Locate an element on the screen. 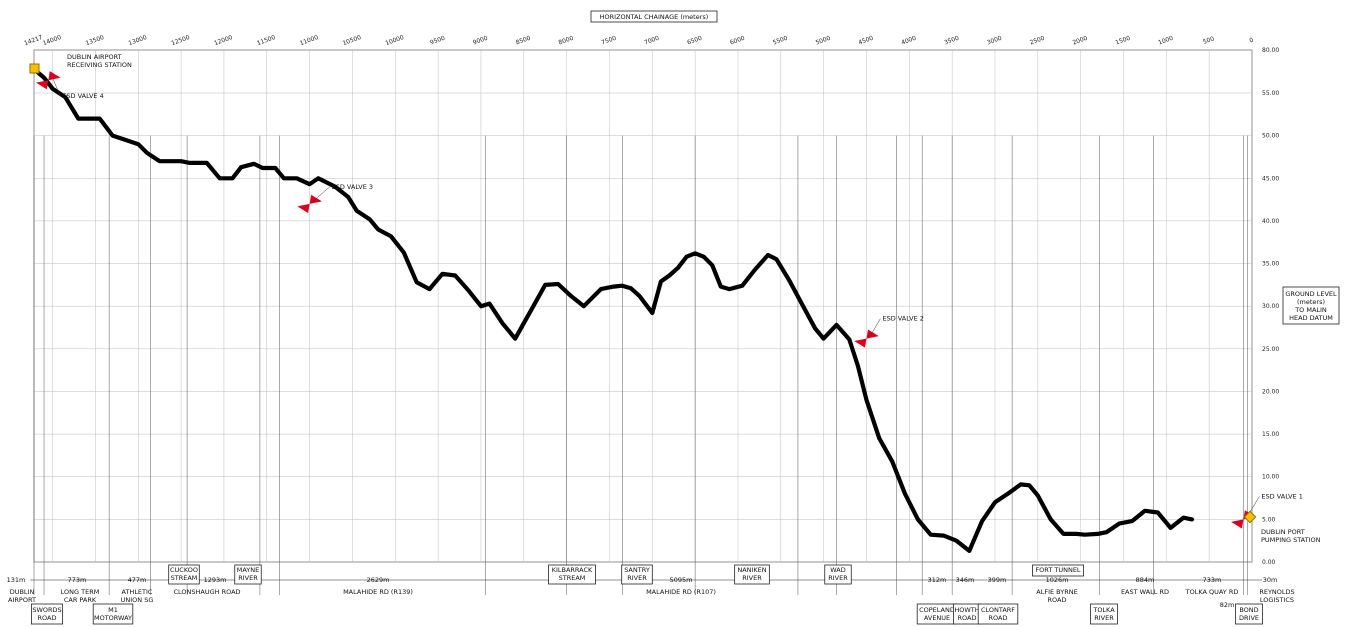 The height and width of the screenshot is (627, 1346). segment-name-label: EAST WALL RD is located at coordinates (1145, 592).